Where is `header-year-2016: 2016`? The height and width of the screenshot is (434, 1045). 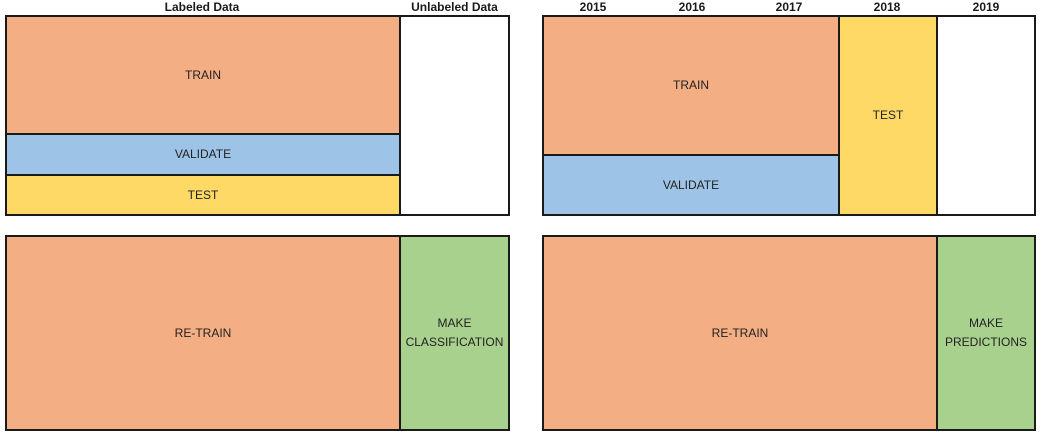
header-year-2016: 2016 is located at coordinates (692, 7).